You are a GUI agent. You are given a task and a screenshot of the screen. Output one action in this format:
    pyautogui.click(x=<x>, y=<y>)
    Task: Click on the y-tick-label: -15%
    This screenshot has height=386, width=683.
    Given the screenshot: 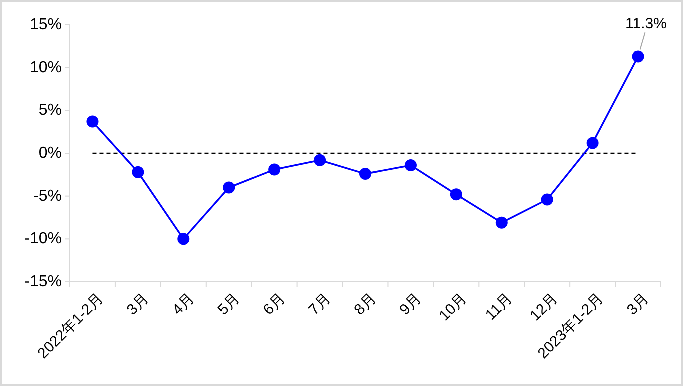 What is the action you would take?
    pyautogui.click(x=43, y=282)
    